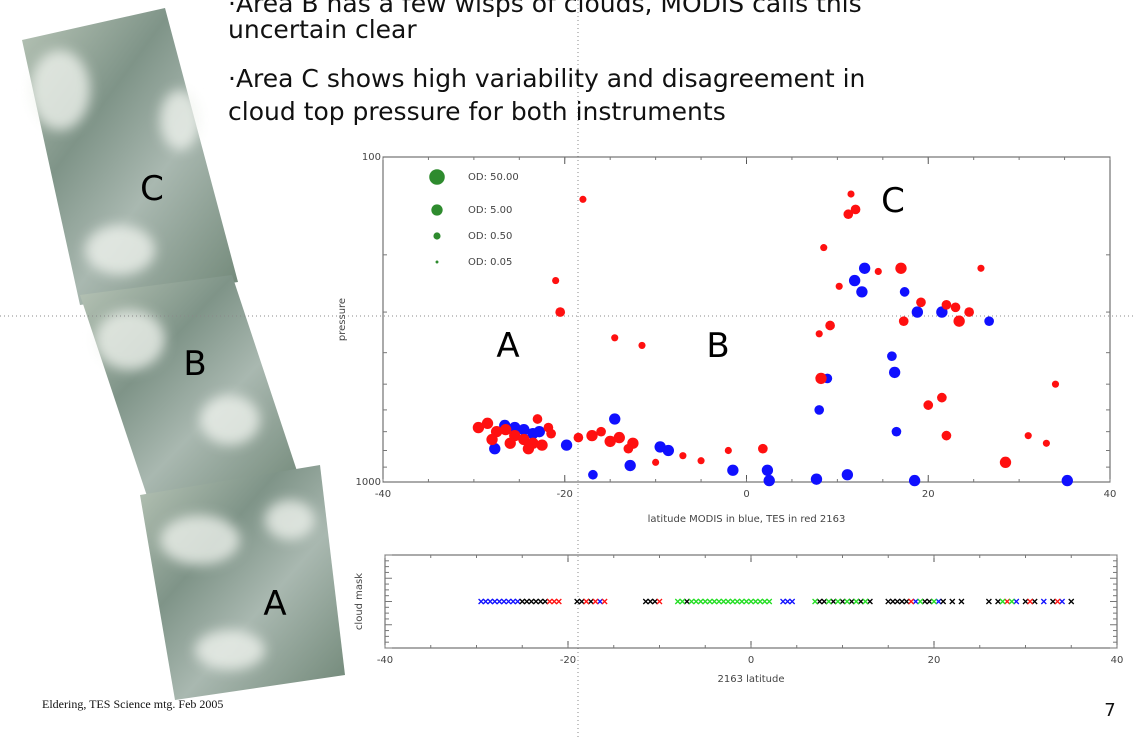  What do you see at coordinates (751, 679) in the screenshot?
I see `x-axis-label: 2163 latitude` at bounding box center [751, 679].